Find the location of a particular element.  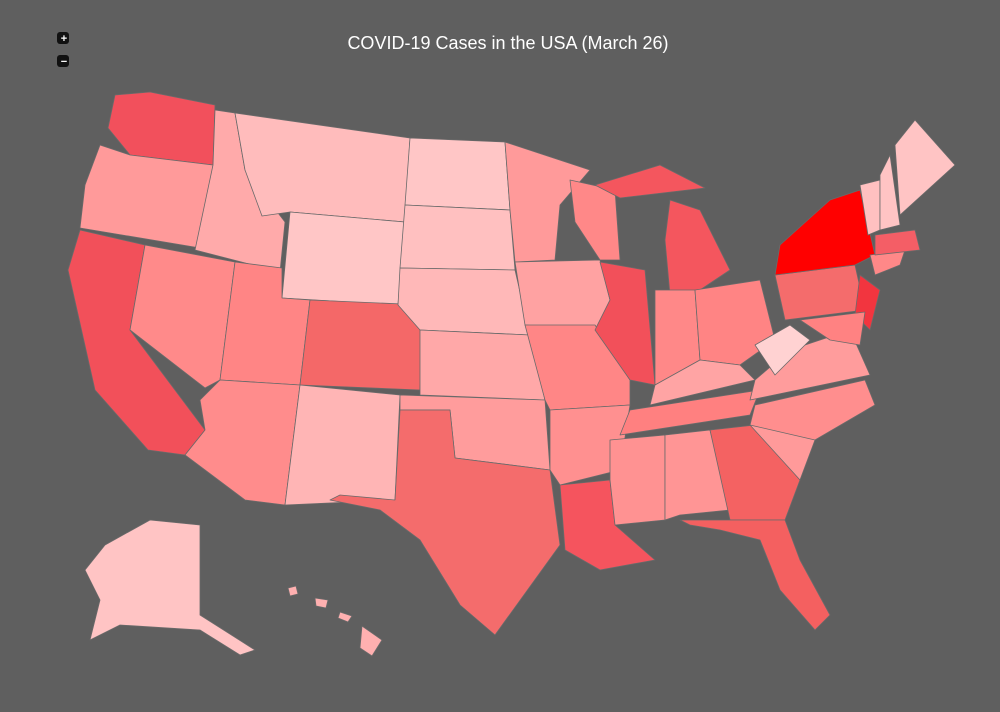

map-title: COVID-19 Cases in the USA (March 26) is located at coordinates (507, 43).